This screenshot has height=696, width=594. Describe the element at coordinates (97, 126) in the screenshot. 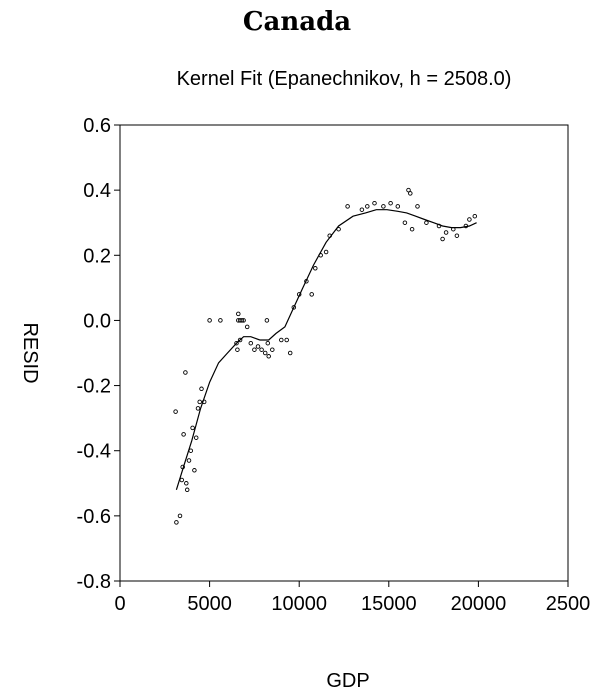

I see `y-tick-label: 0.6` at that location.